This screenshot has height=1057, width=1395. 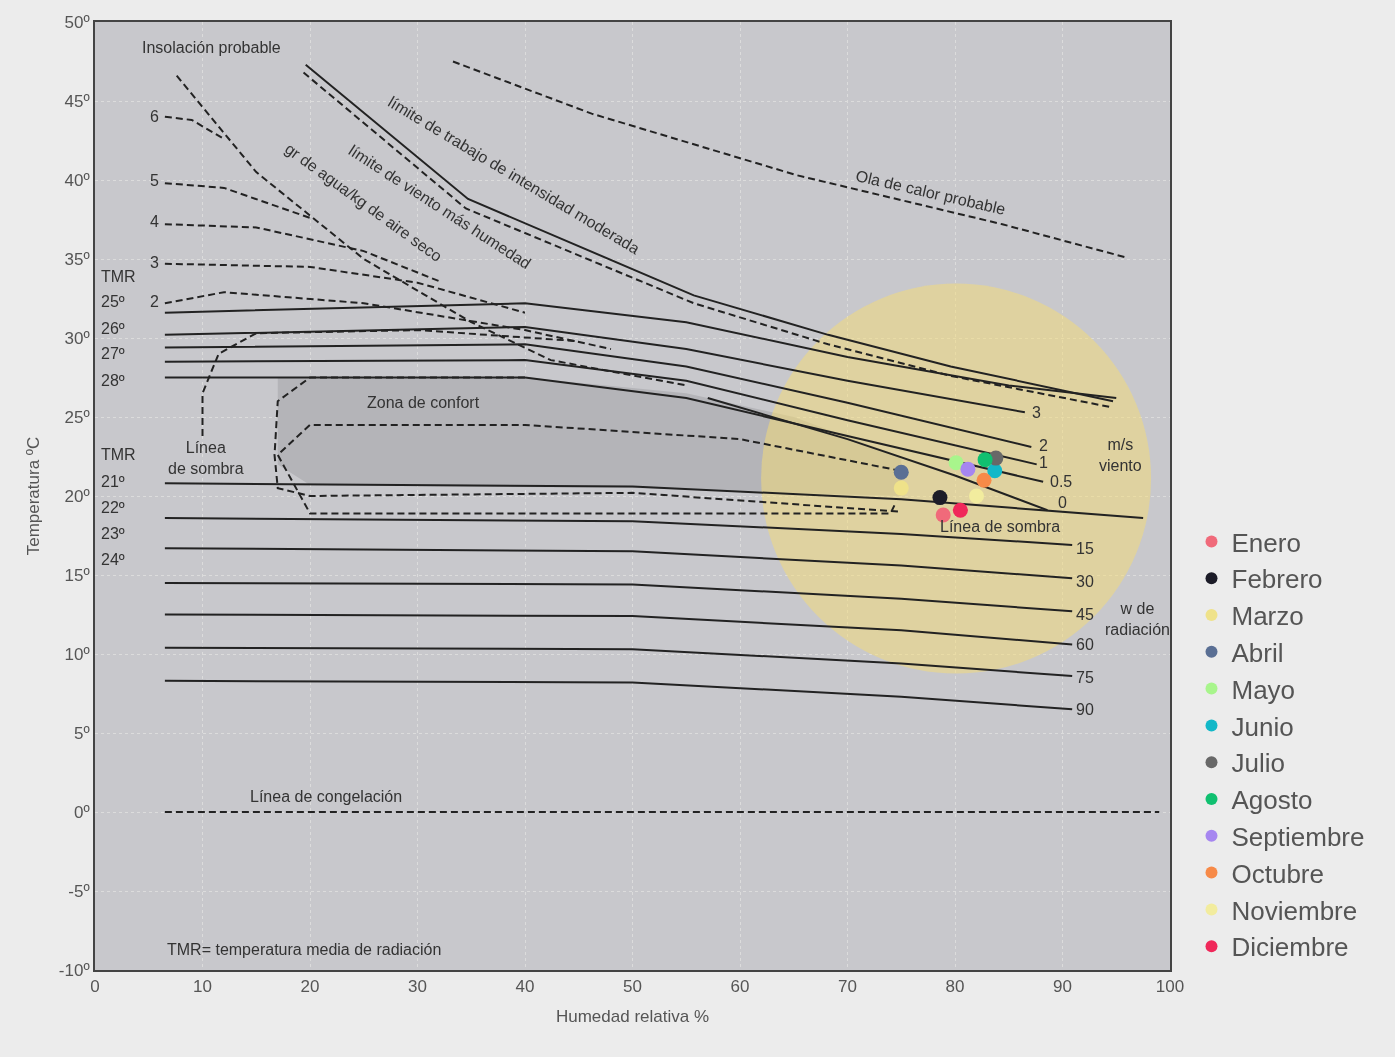 I want to click on x-axis-title: Humedad relativa %, so click(x=632, y=1017).